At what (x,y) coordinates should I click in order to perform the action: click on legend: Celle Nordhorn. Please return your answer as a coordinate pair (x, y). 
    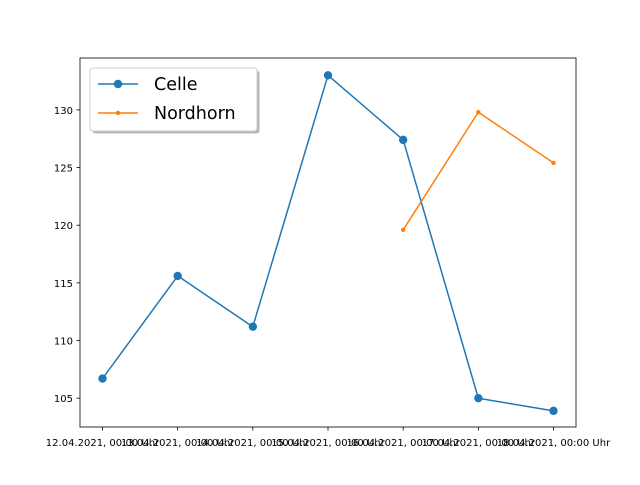
    Looking at the image, I should click on (174, 100).